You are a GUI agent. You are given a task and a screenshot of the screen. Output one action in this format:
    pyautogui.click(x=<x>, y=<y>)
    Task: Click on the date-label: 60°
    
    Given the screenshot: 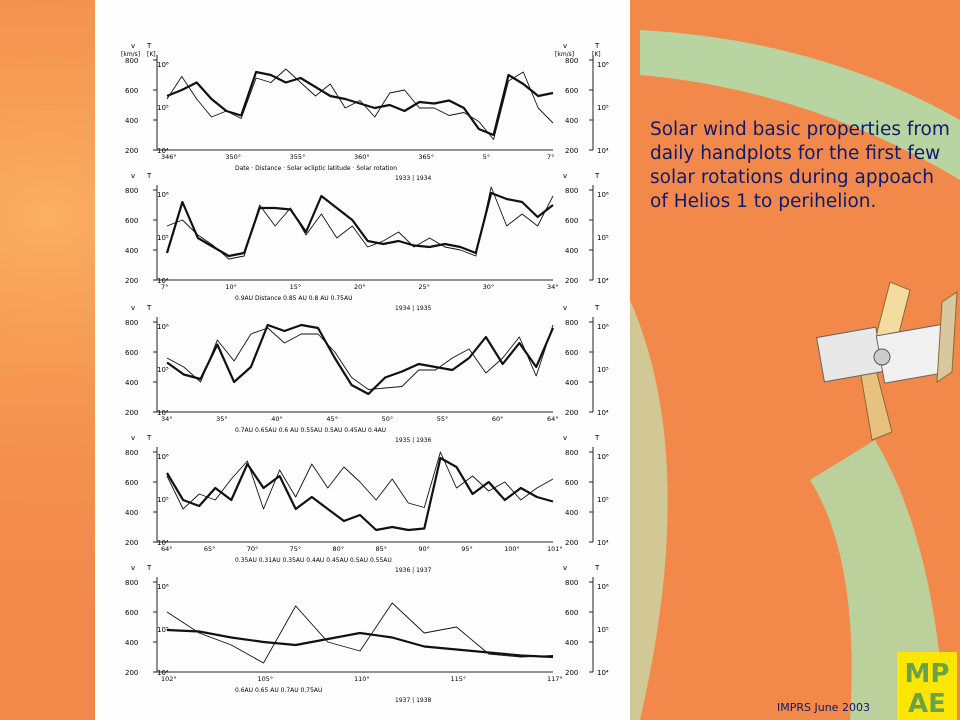 What is the action you would take?
    pyautogui.click(x=498, y=419)
    